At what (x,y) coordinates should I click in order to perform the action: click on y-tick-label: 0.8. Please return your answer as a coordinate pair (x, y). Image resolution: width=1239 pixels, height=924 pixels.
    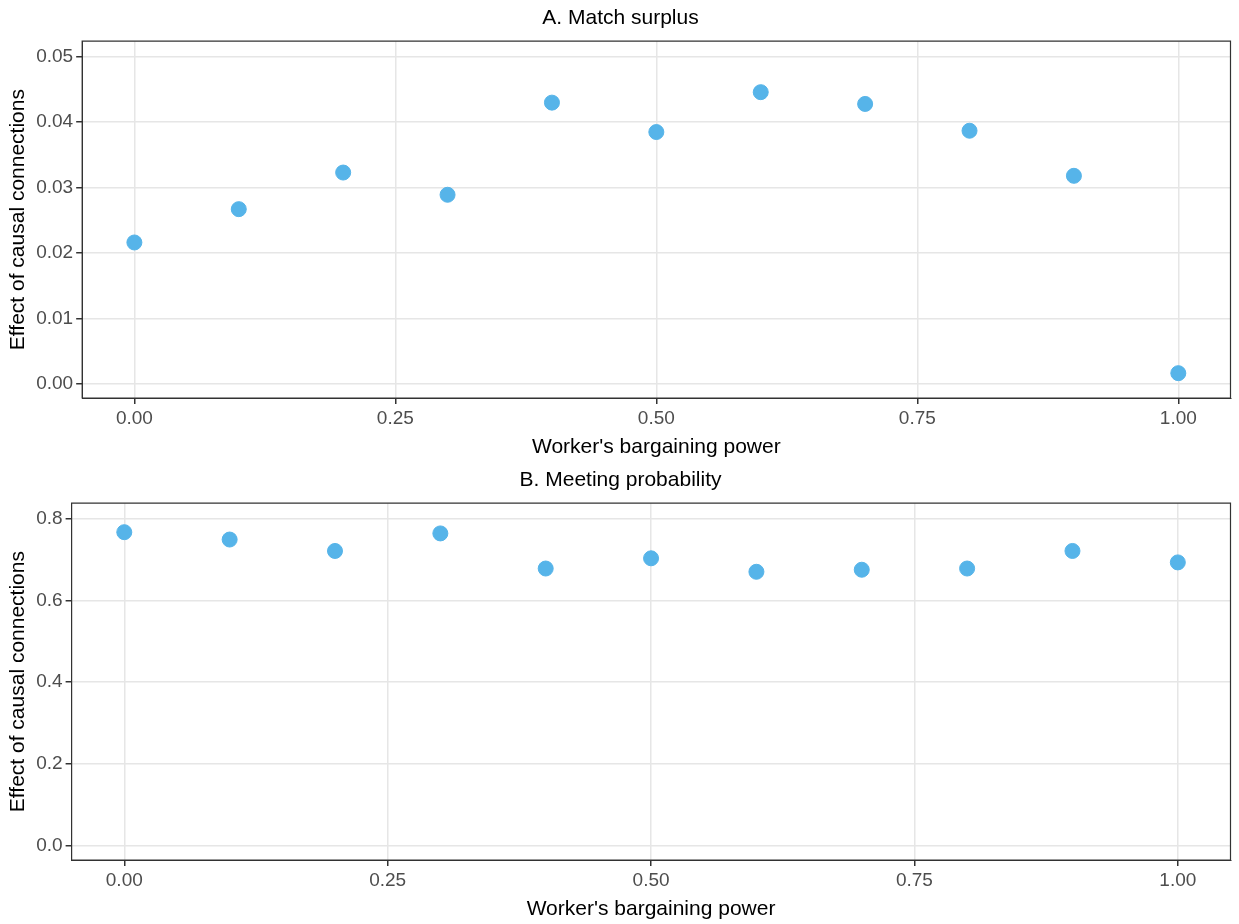
    Looking at the image, I should click on (49, 517).